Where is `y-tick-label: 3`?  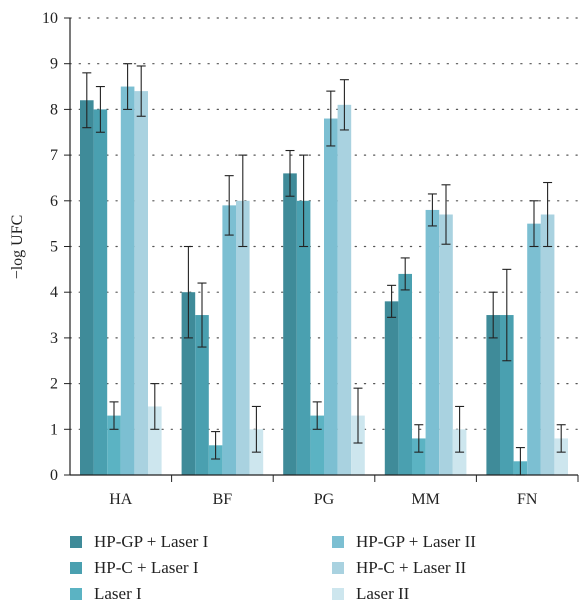
y-tick-label: 3 is located at coordinates (54, 338).